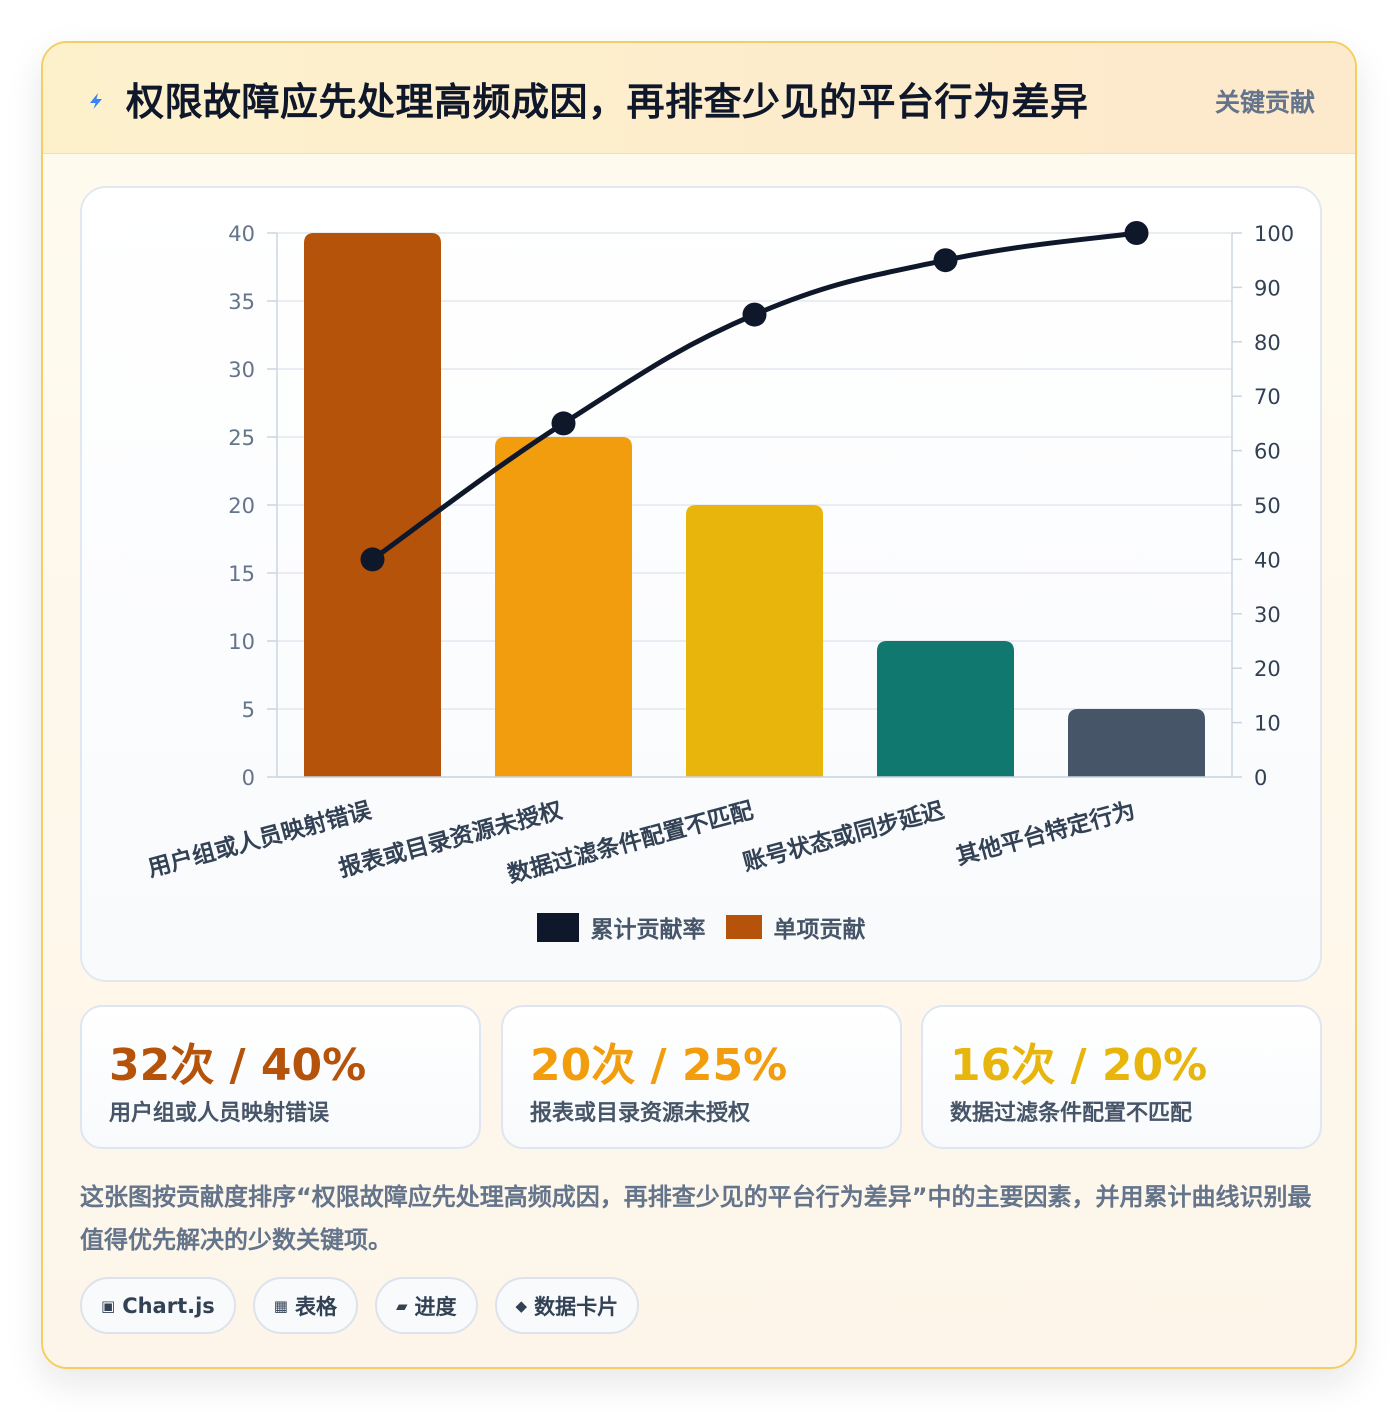 Image resolution: width=1400 pixels, height=1412 pixels. I want to click on progress-bar-icon: ▰, so click(401, 1305).